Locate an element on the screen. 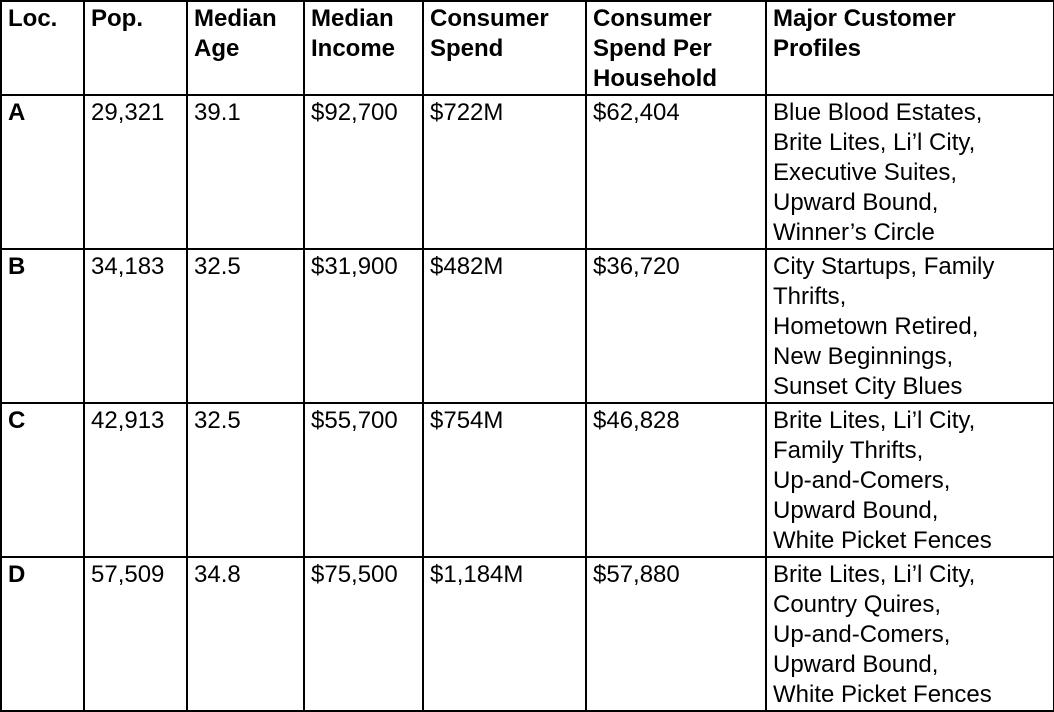  header-loc: Loc. is located at coordinates (42, 48).